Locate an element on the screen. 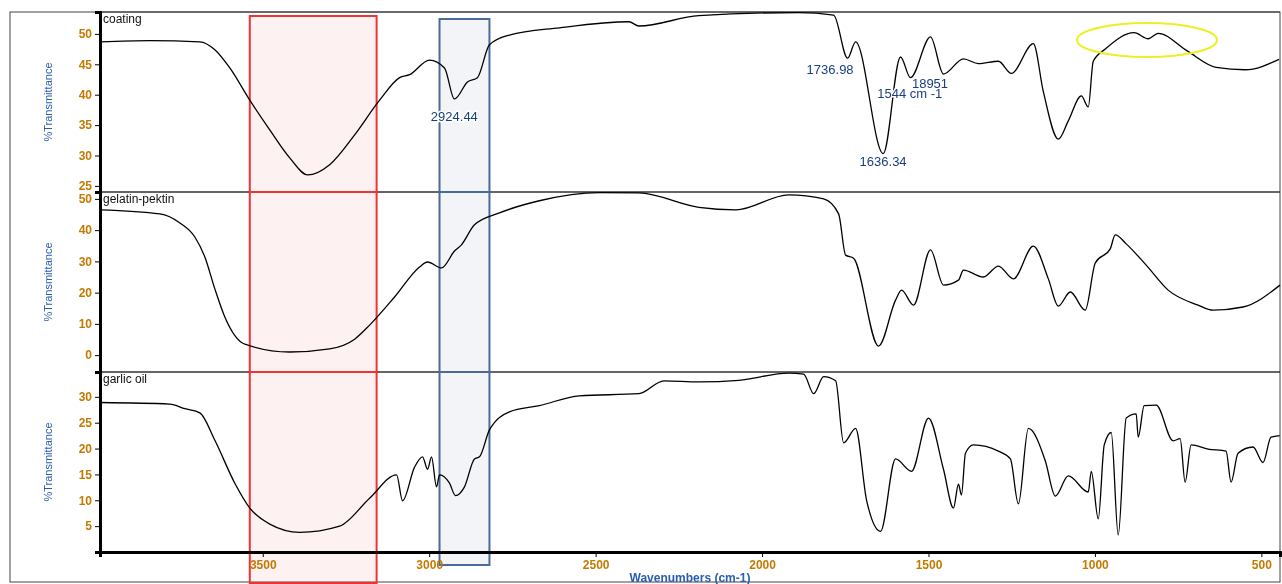  y-tick-label: 15 is located at coordinates (85, 474).